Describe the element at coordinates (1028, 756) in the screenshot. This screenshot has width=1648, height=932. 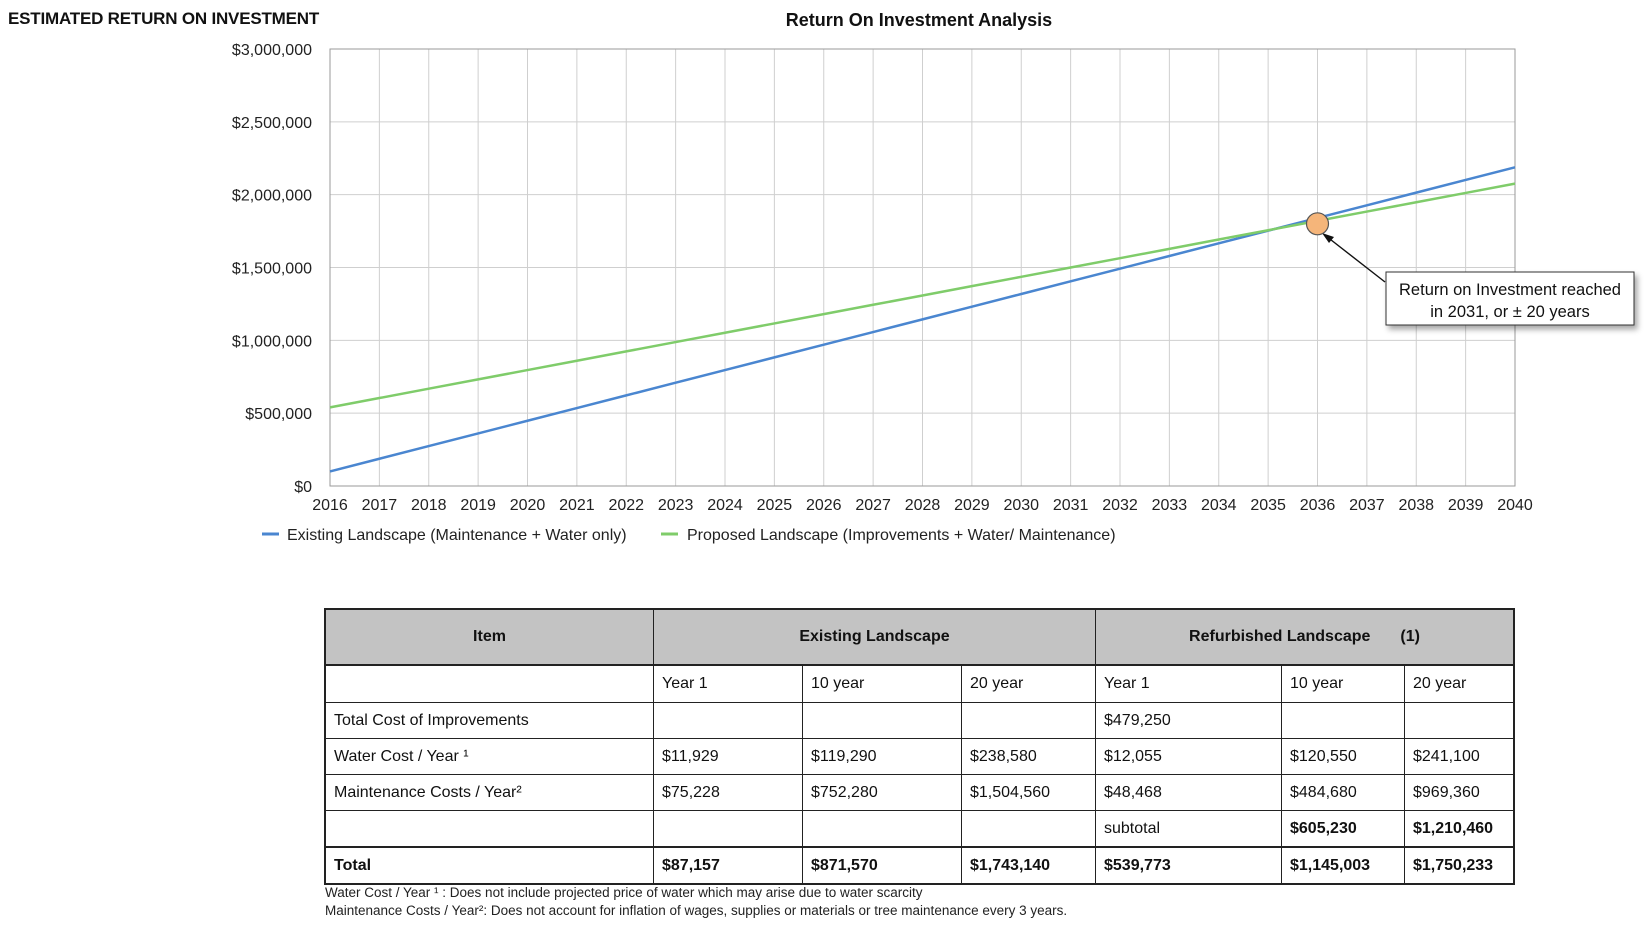
I see `table-cell: $238,580` at that location.